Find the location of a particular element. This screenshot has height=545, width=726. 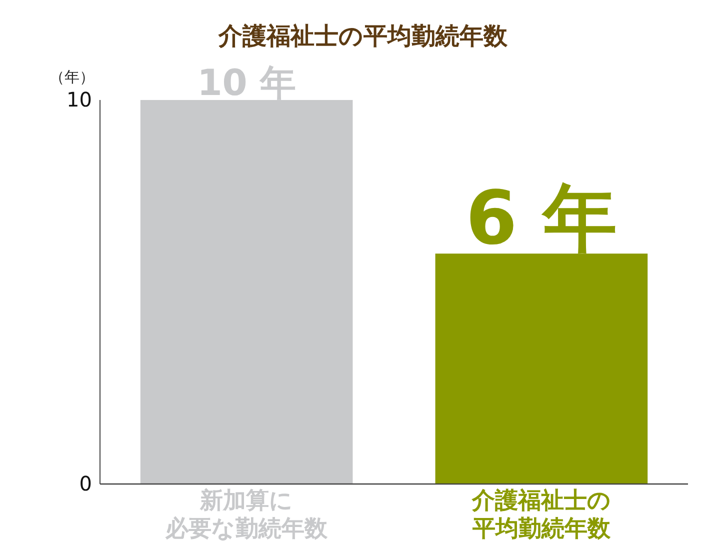

y-tick-label: 0 is located at coordinates (85, 483).